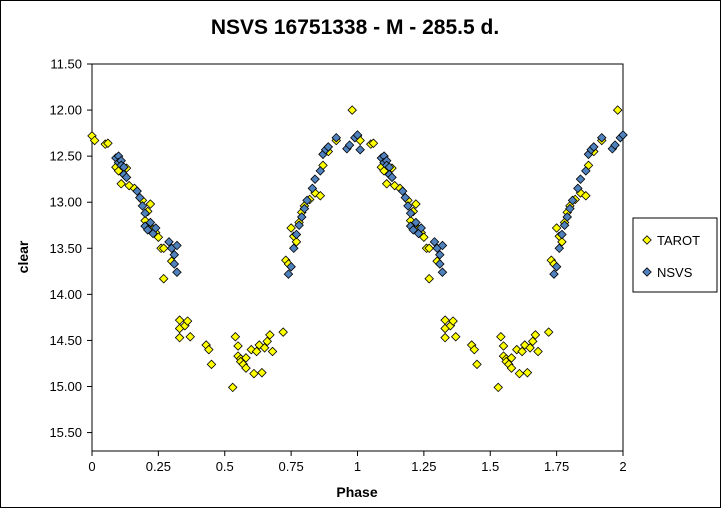 Image resolution: width=721 pixels, height=508 pixels. Describe the element at coordinates (65, 432) in the screenshot. I see `y-tick-label: 15.50` at that location.